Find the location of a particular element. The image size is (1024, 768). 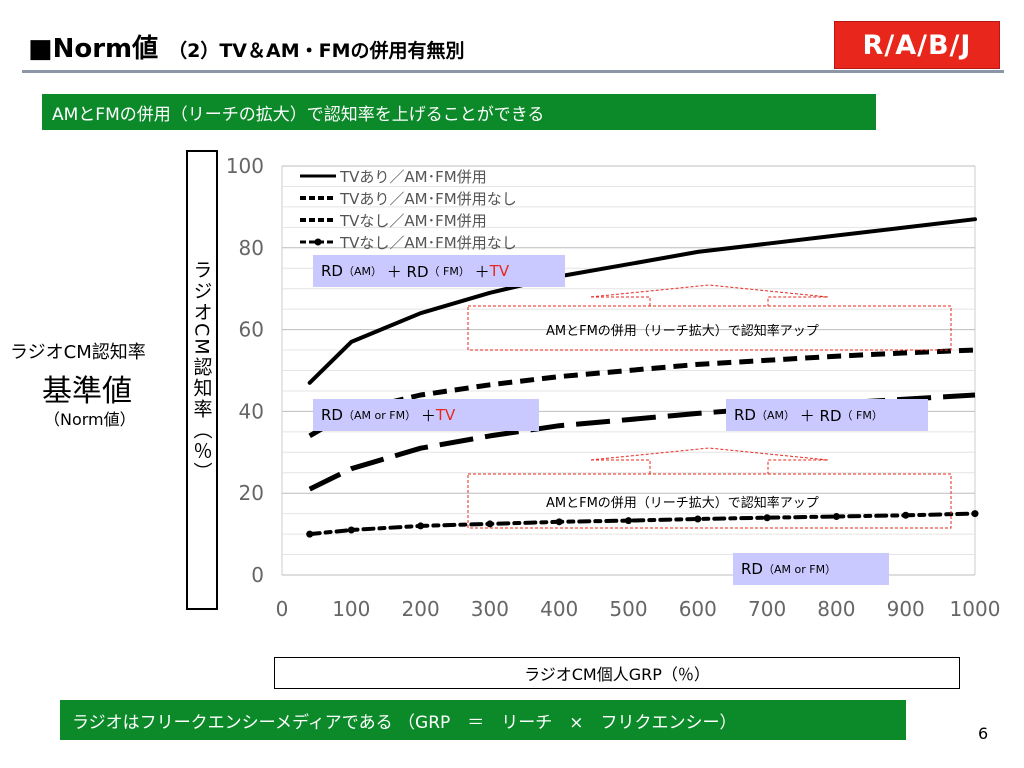

title-divider is located at coordinates (513, 71).